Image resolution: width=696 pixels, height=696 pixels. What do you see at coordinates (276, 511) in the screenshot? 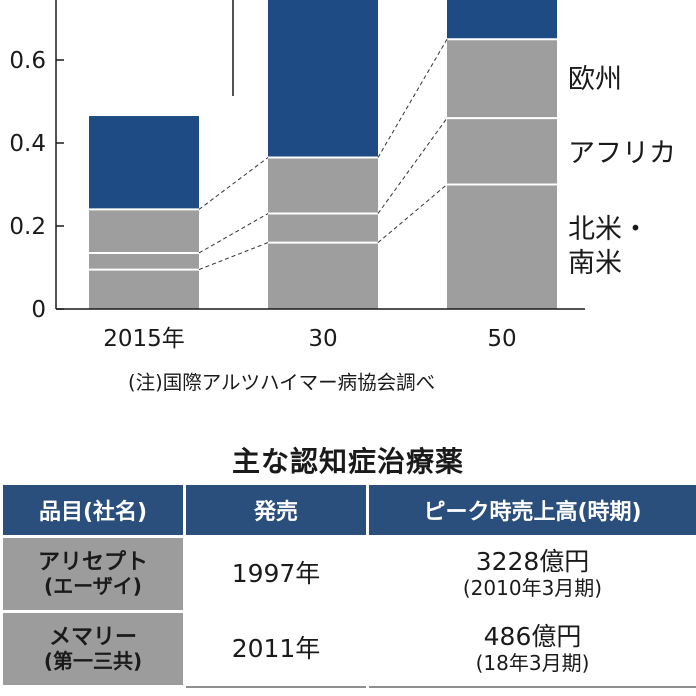
I see `header-launch: 発売` at bounding box center [276, 511].